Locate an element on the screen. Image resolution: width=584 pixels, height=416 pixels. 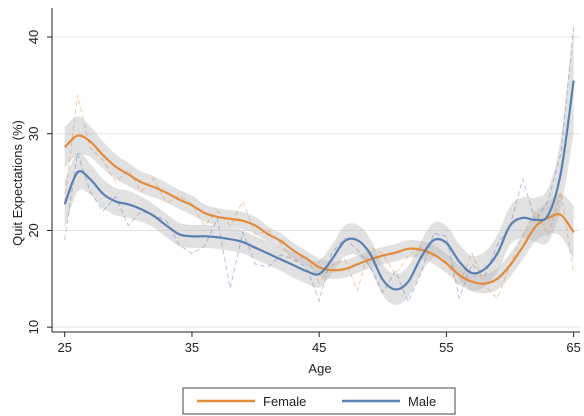
y-tick-label-20: 20 is located at coordinates (33, 230).